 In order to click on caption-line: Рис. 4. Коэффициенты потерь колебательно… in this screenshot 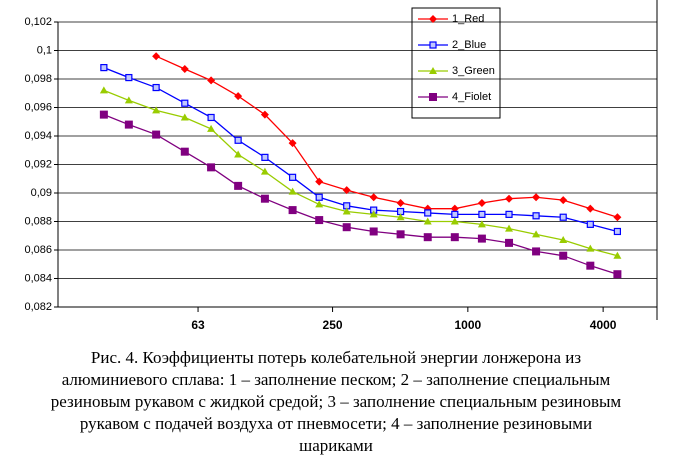, I will do `click(336, 357)`.